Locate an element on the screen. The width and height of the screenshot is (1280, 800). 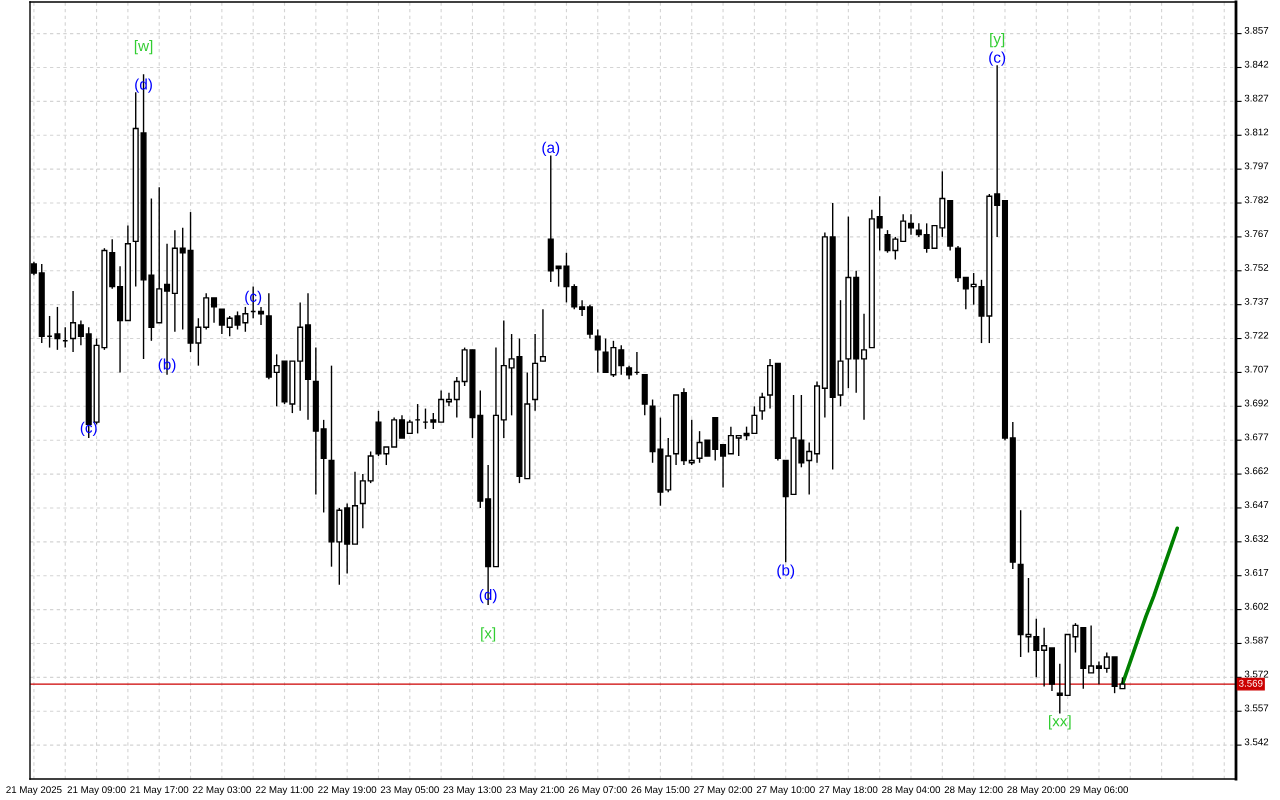
x-tick-label: 28 May 20:00 is located at coordinates (1036, 791).